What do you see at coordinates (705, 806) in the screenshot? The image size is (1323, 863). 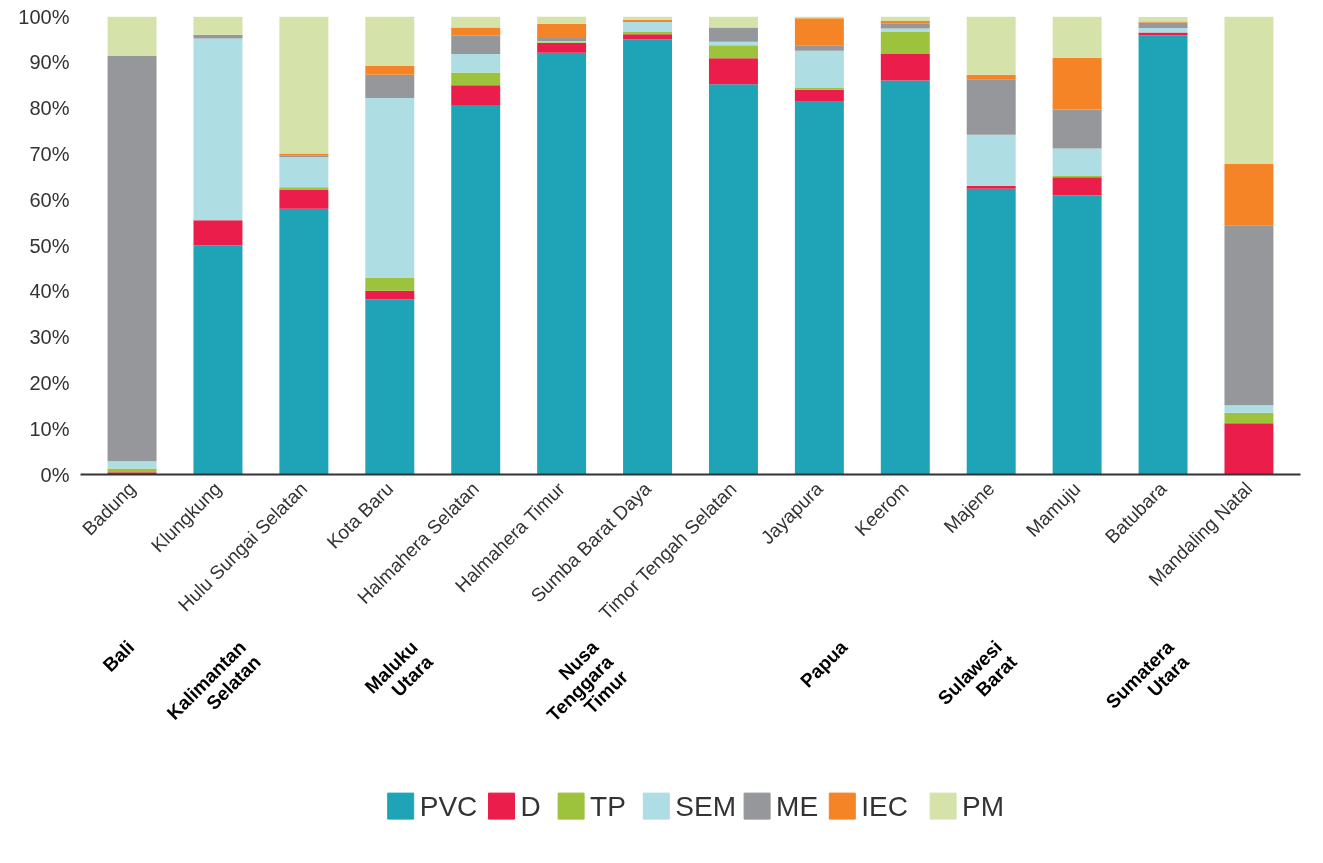 I see `legend-label: SEM` at bounding box center [705, 806].